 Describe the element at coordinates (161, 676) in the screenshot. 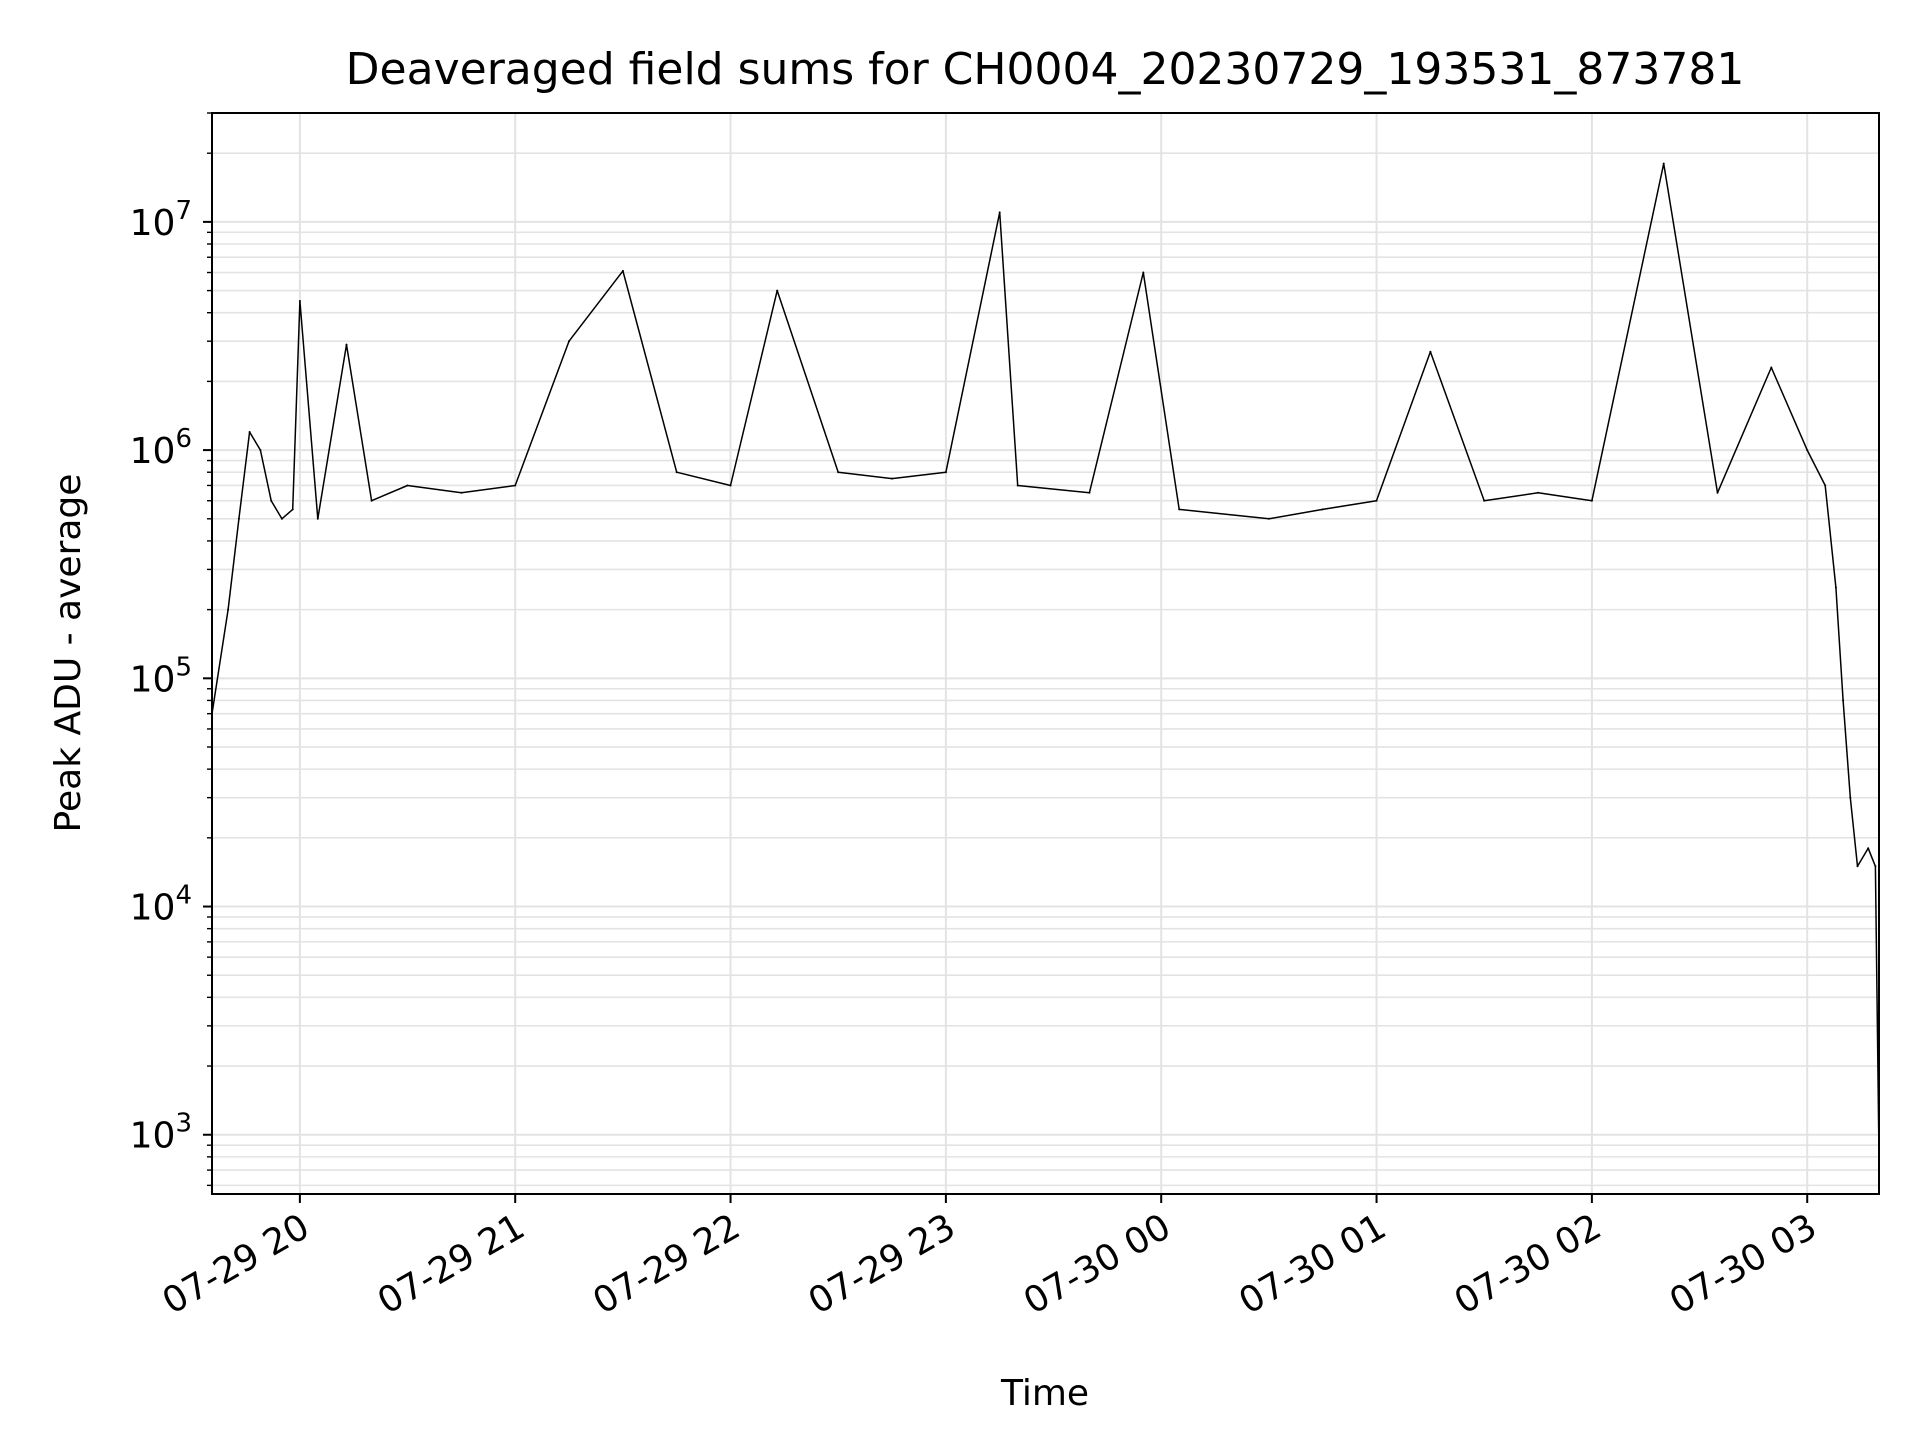

I see `y-tick-label: 10⁵` at that location.